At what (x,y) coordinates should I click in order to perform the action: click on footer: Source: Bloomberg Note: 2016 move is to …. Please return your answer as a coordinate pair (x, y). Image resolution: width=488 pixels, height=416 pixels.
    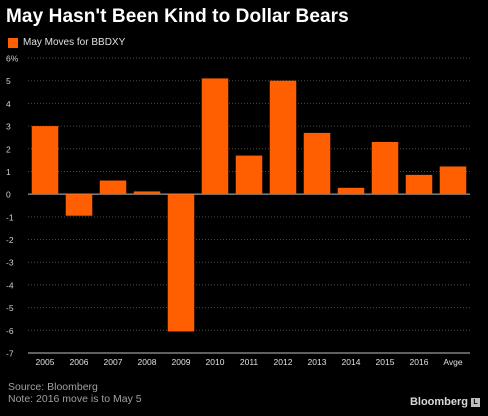
    Looking at the image, I should click on (75, 393).